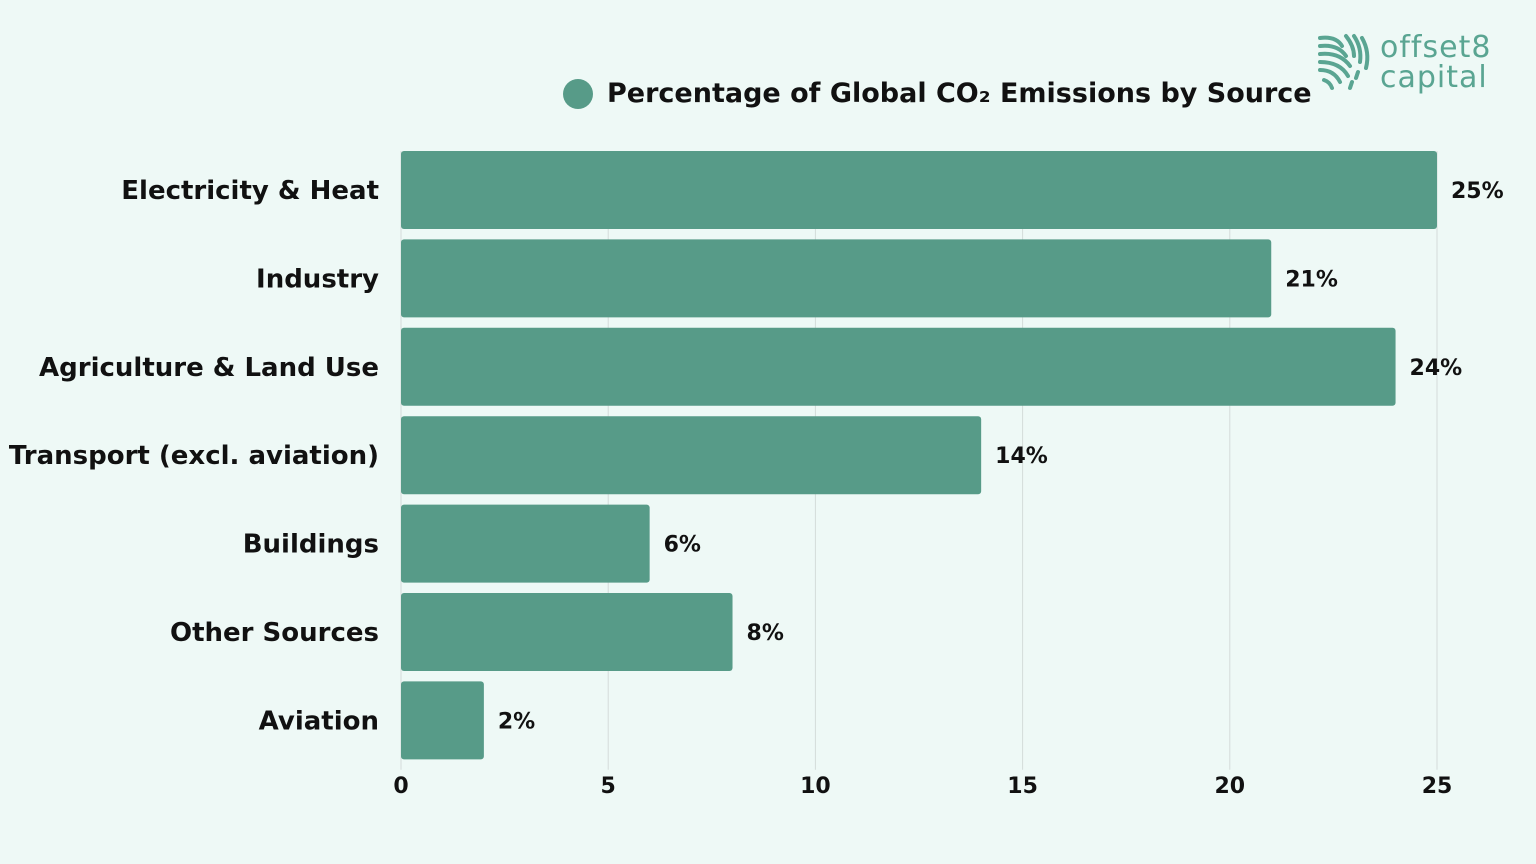 The height and width of the screenshot is (864, 1536). I want to click on data-label: 14%, so click(1021, 456).